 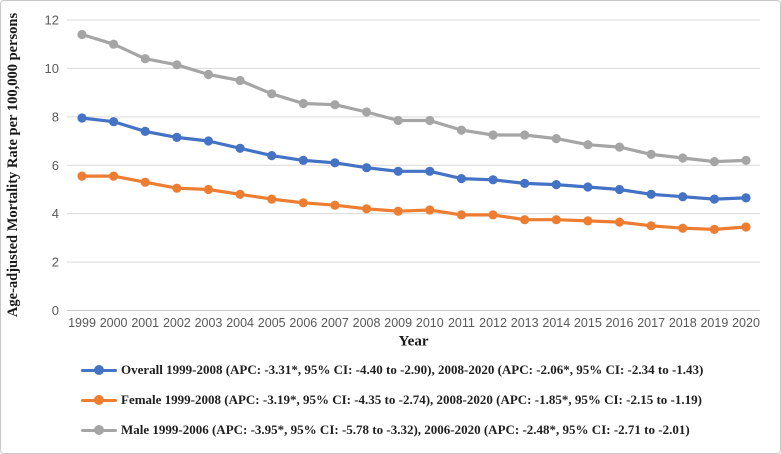 What do you see at coordinates (588, 323) in the screenshot?
I see `x-tick-label: 2015` at bounding box center [588, 323].